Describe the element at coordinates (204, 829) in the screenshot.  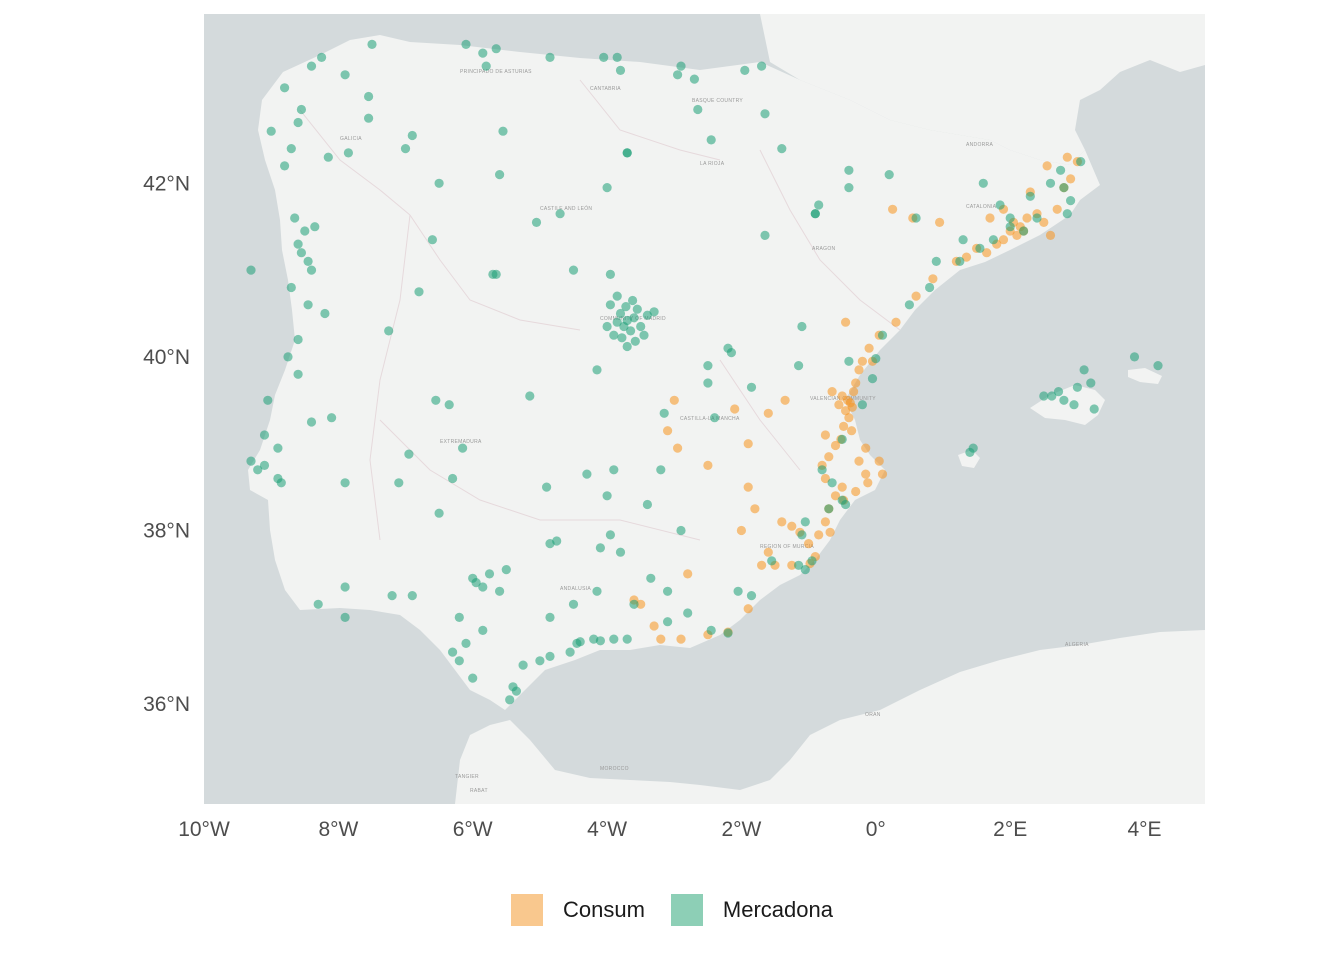
I see `x-tick-label: 10°W` at that location.